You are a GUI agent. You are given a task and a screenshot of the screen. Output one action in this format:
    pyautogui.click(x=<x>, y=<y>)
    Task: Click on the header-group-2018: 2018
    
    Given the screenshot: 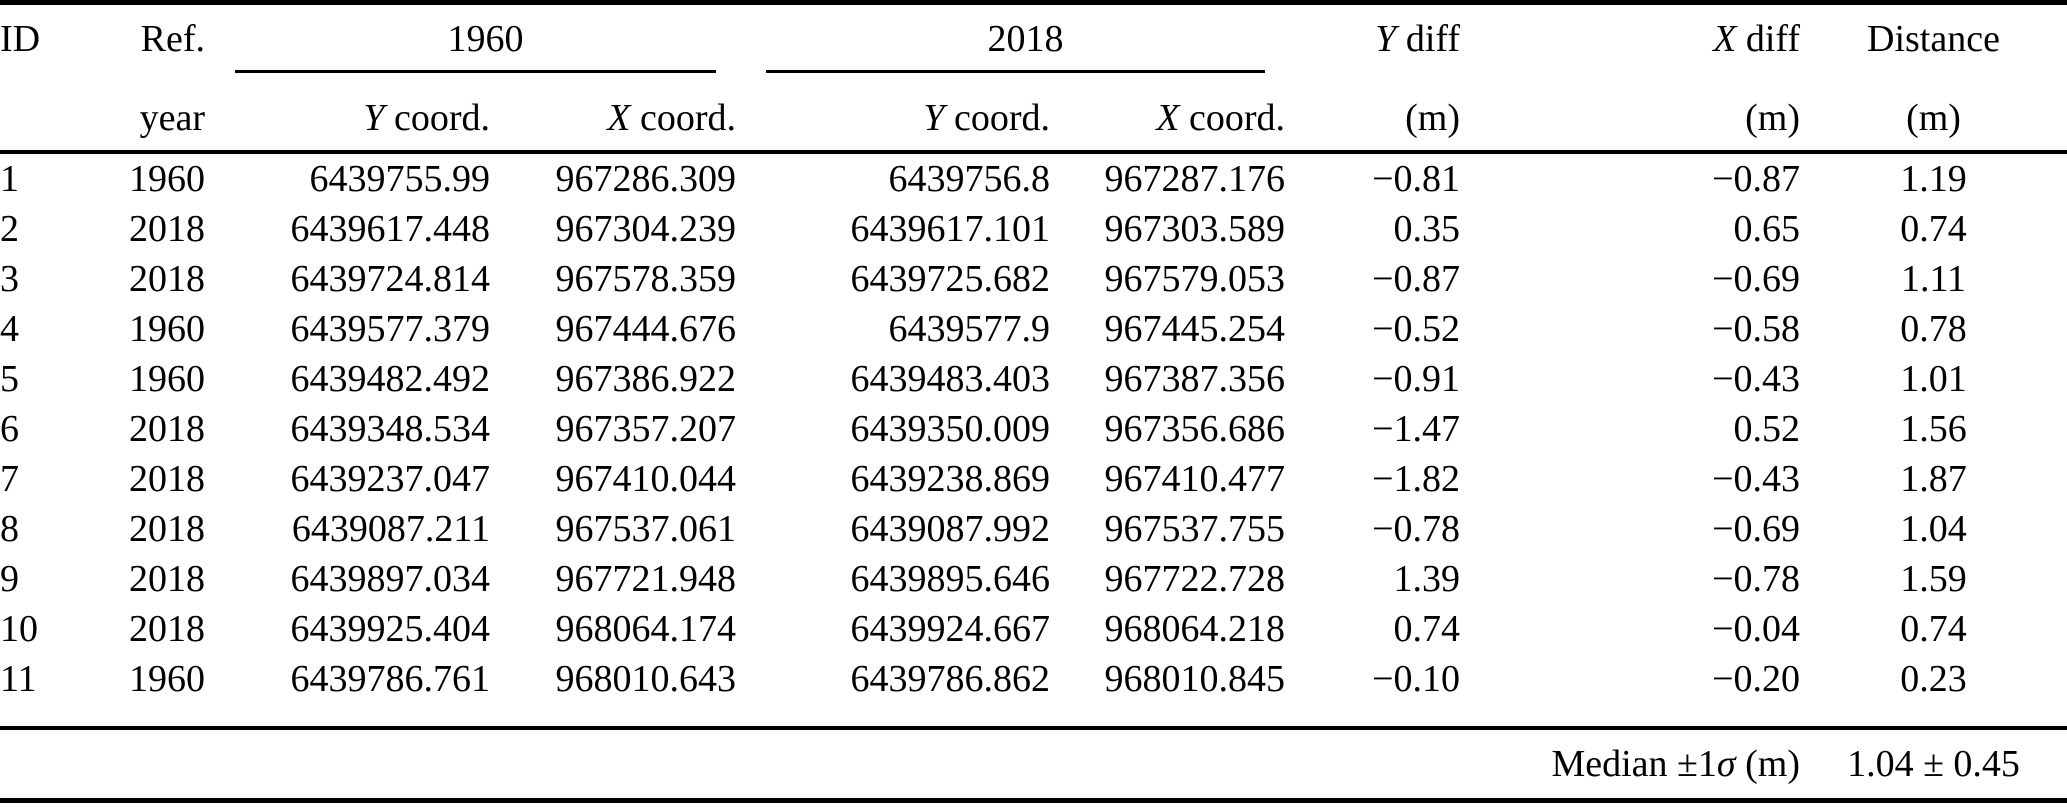 What is the action you would take?
    pyautogui.click(x=1010, y=38)
    